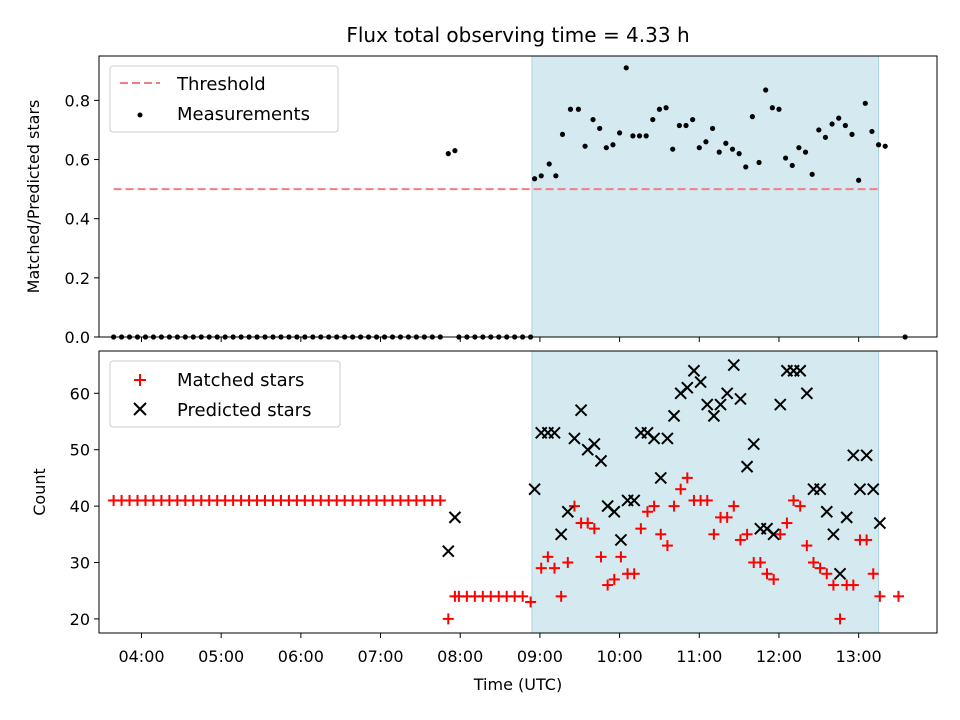  What do you see at coordinates (517, 684) in the screenshot?
I see `x-axis-label: Time (UTC)` at bounding box center [517, 684].